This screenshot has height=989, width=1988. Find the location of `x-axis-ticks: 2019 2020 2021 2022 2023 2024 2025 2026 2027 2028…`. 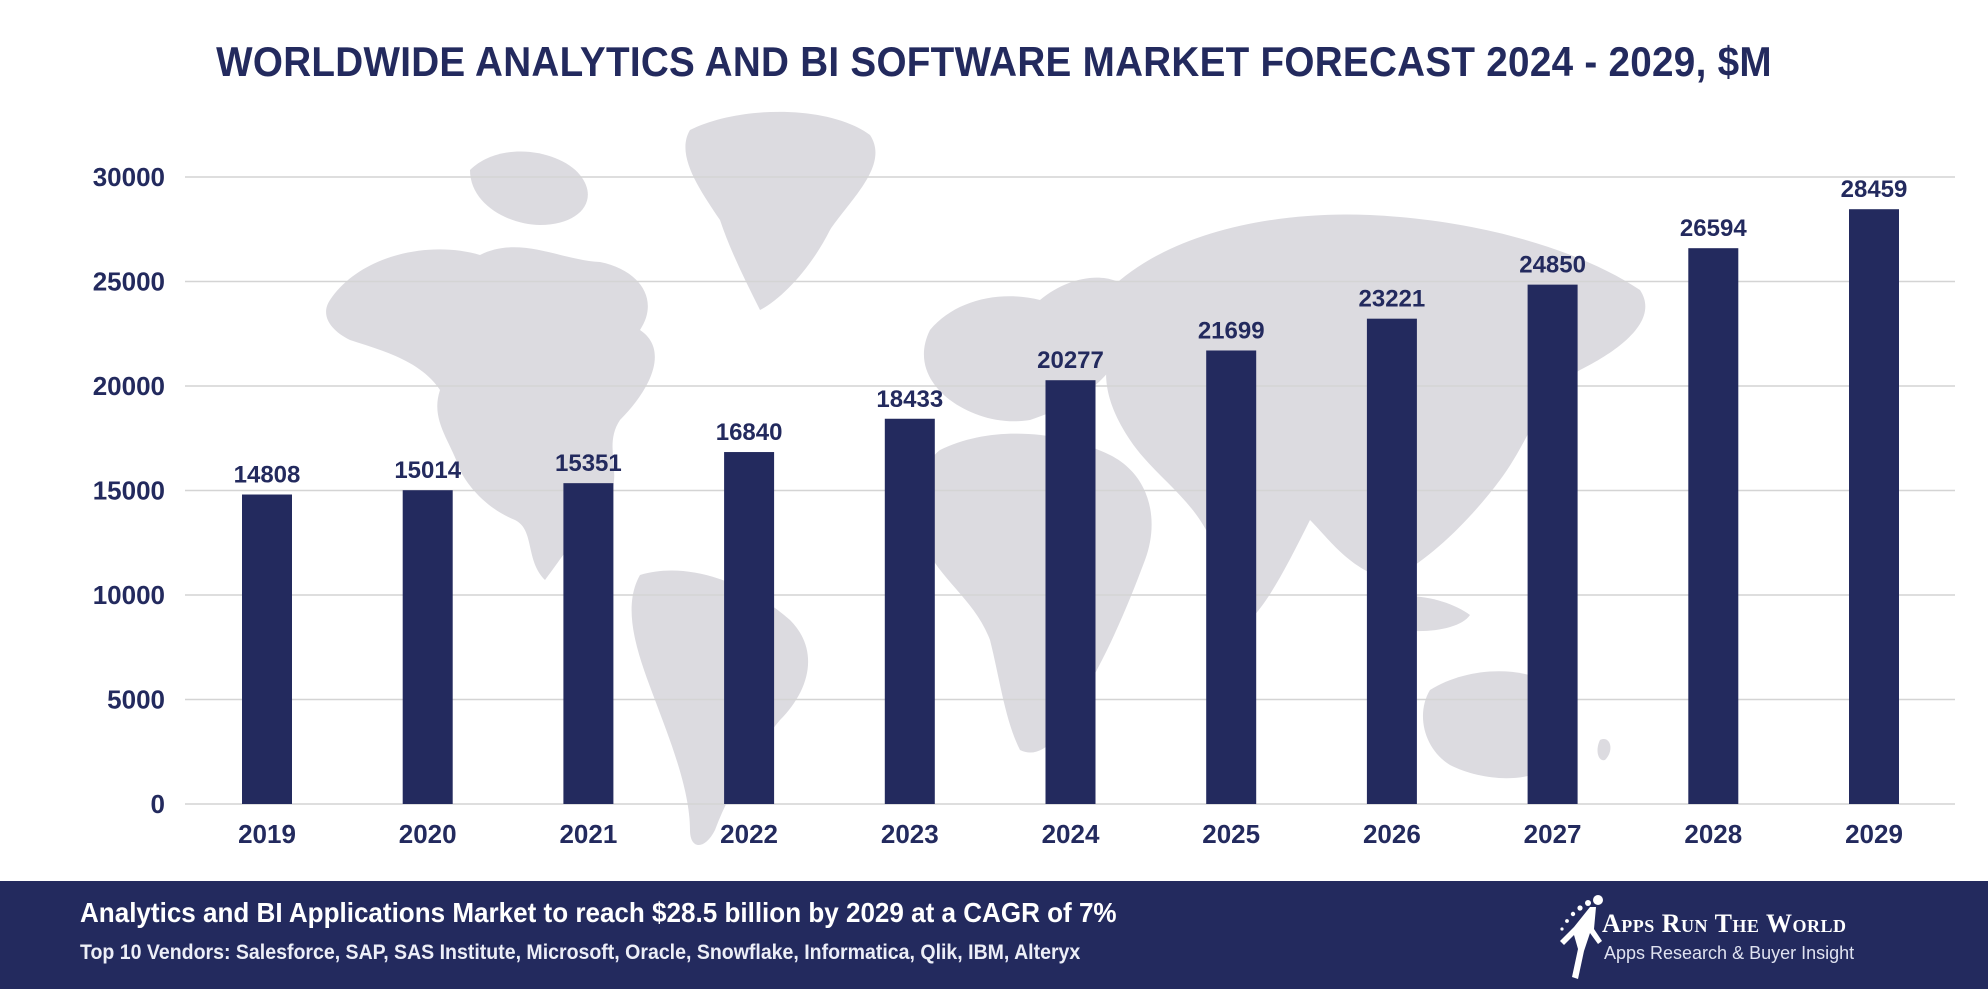

x-axis-ticks: 2019 2020 2021 2022 2023 2024 2025 2026 2027 2028… is located at coordinates (1070, 834).